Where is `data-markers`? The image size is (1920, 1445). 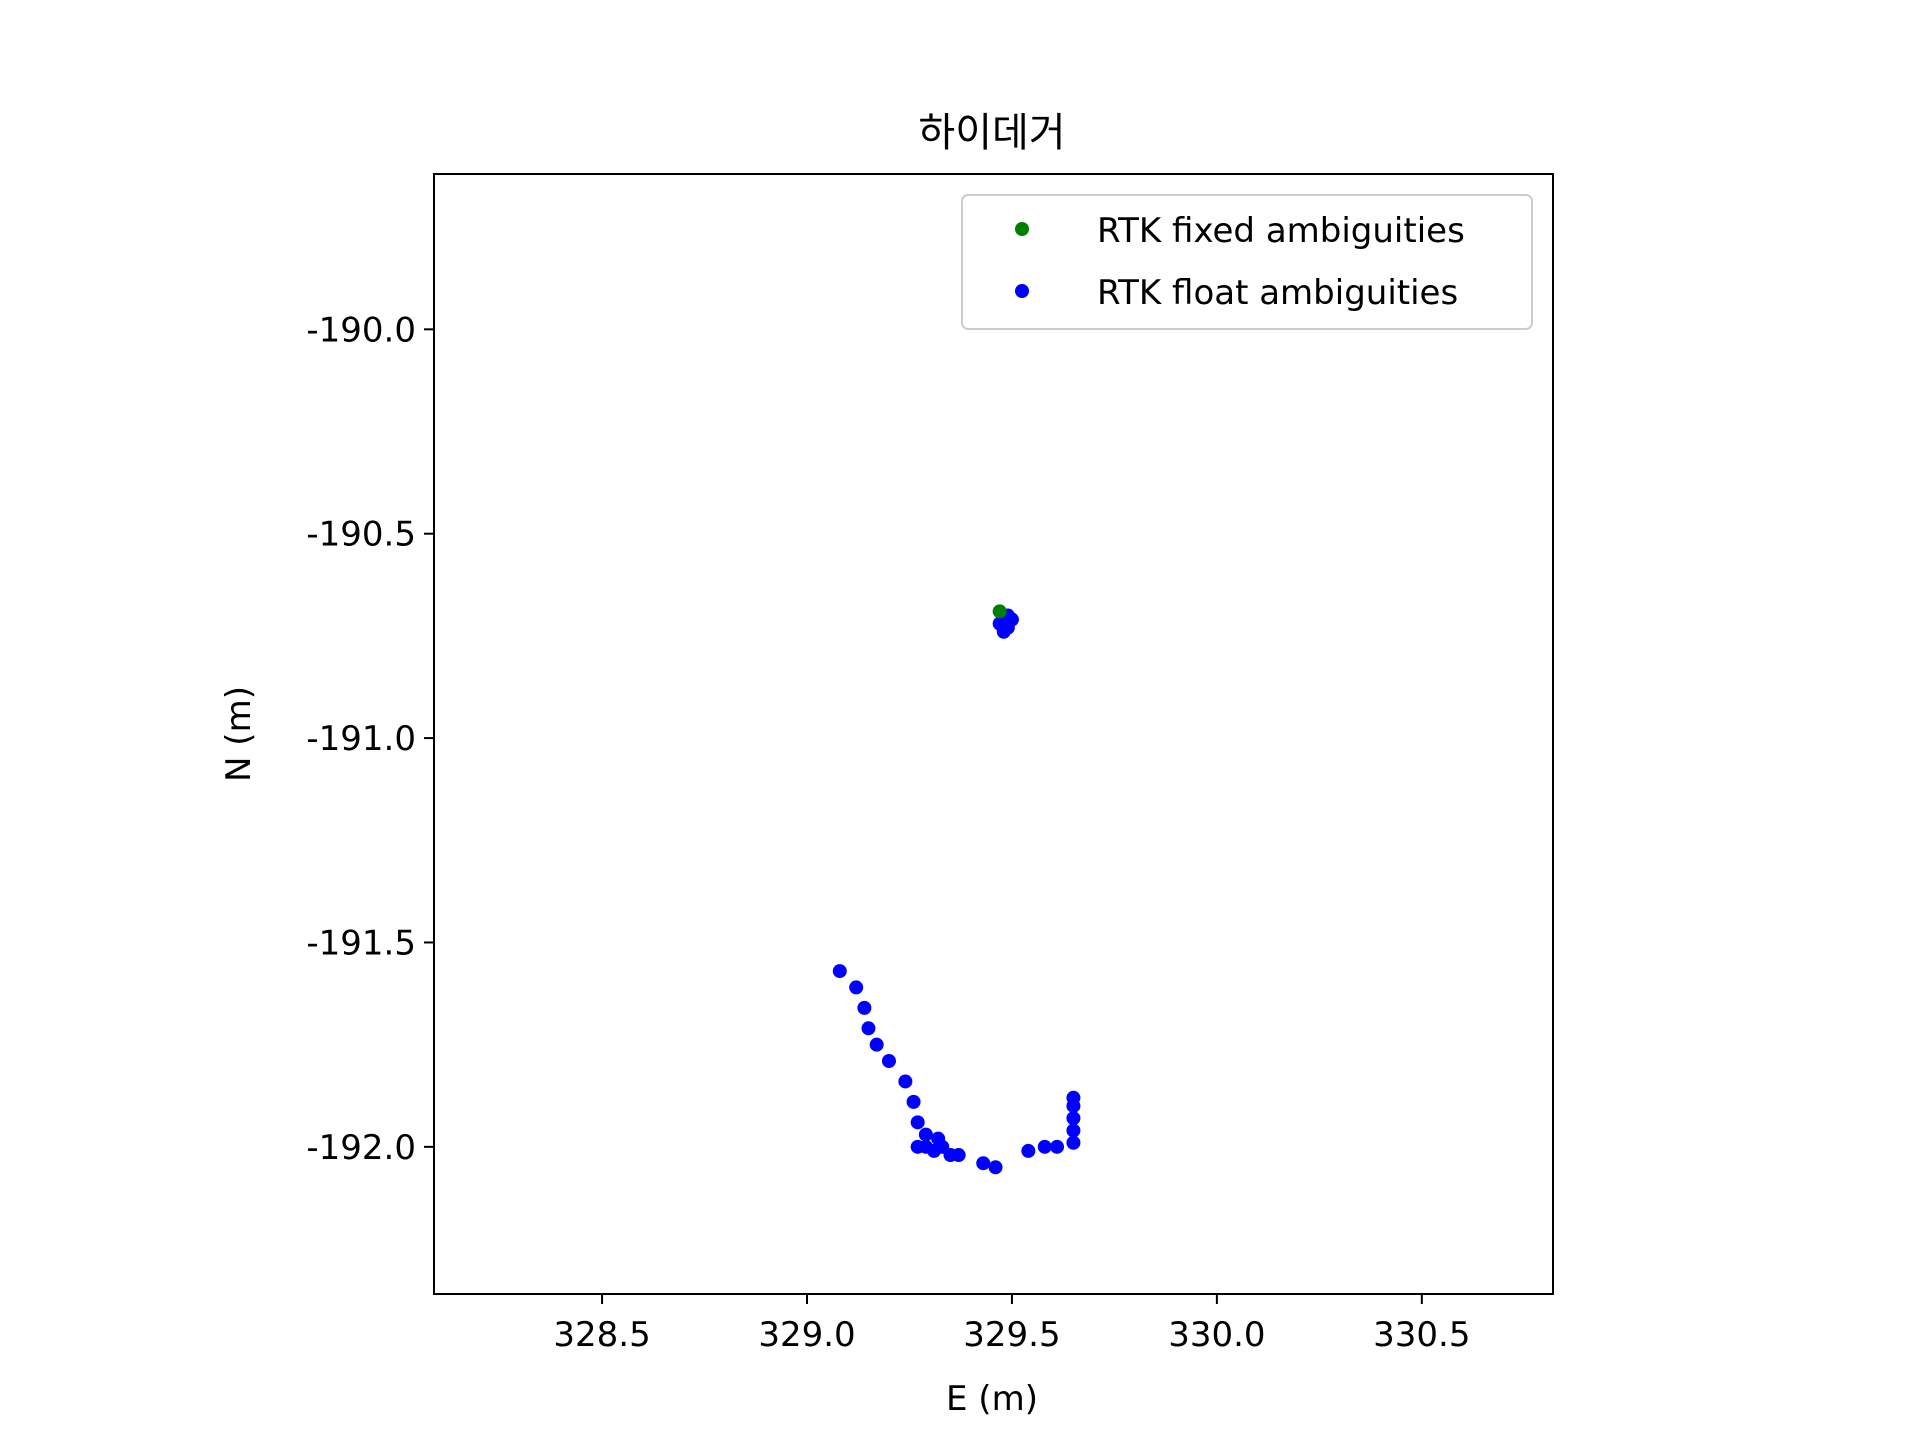 data-markers is located at coordinates (956, 889).